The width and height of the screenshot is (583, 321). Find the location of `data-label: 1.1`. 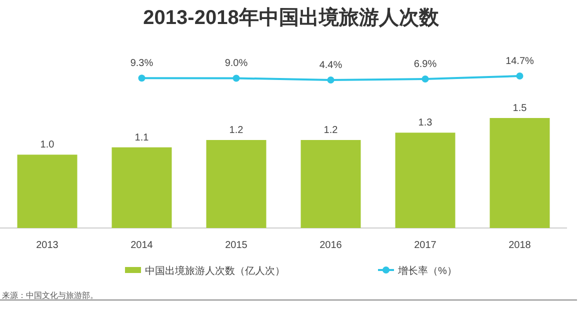

data-label: 1.1 is located at coordinates (142, 138).